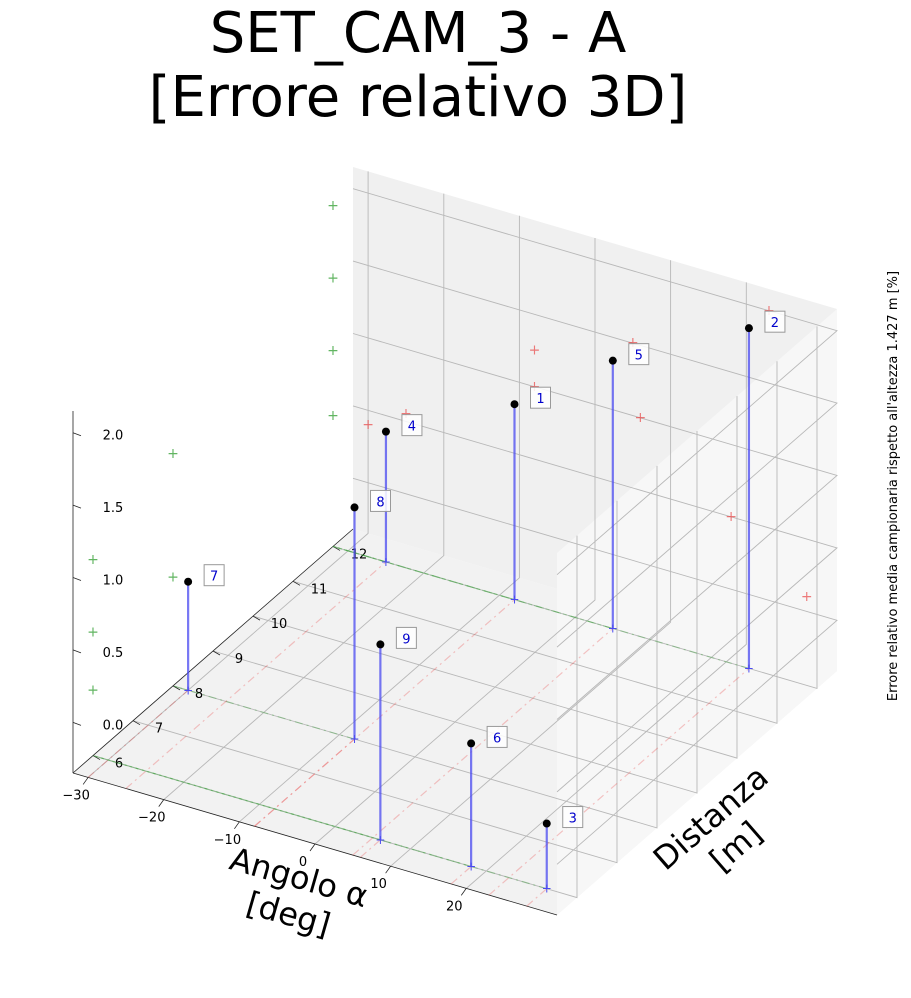  Describe the element at coordinates (93, 632) in the screenshot. I see `y-projection-marker-6: +` at that location.